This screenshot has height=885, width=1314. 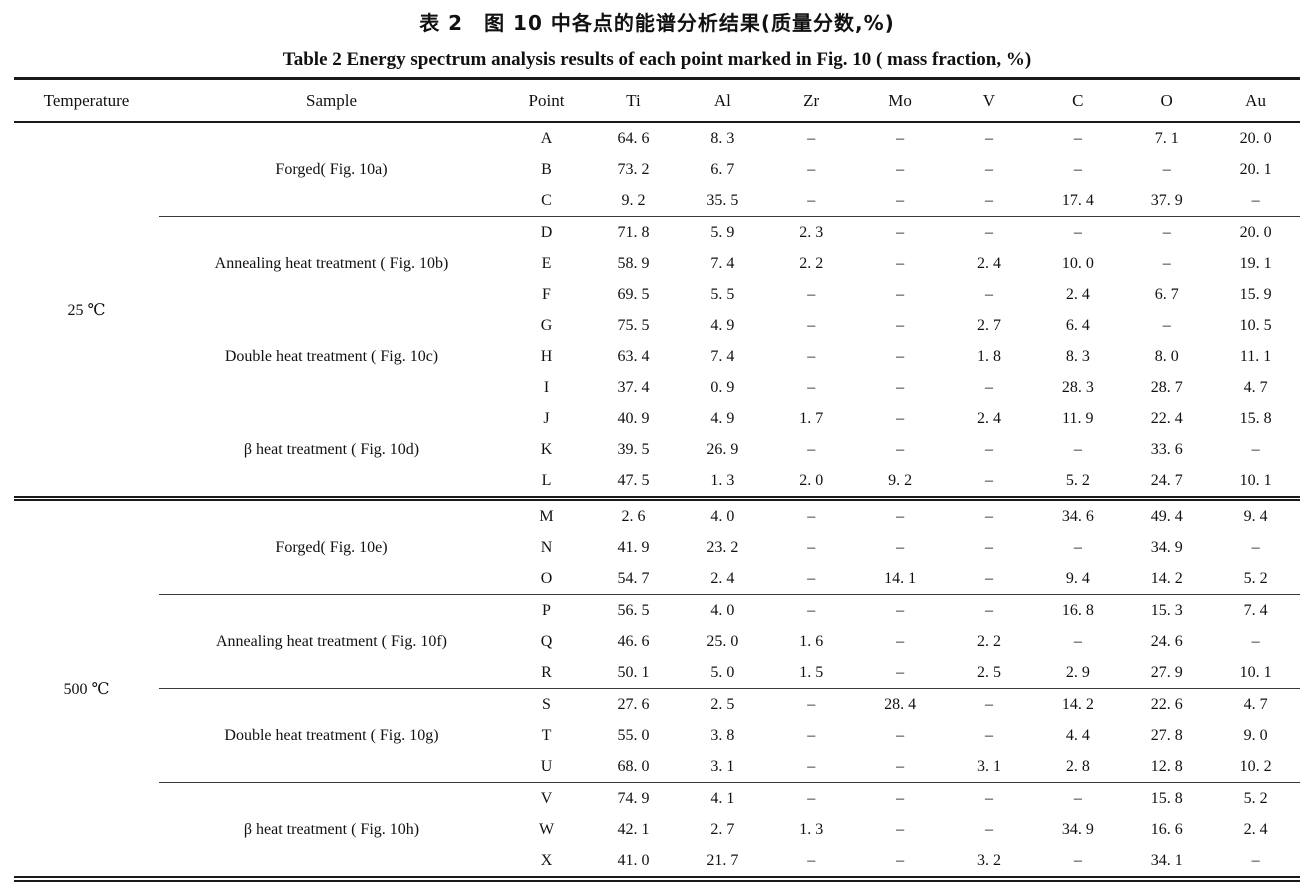 I want to click on point-cell: E, so click(x=546, y=263).